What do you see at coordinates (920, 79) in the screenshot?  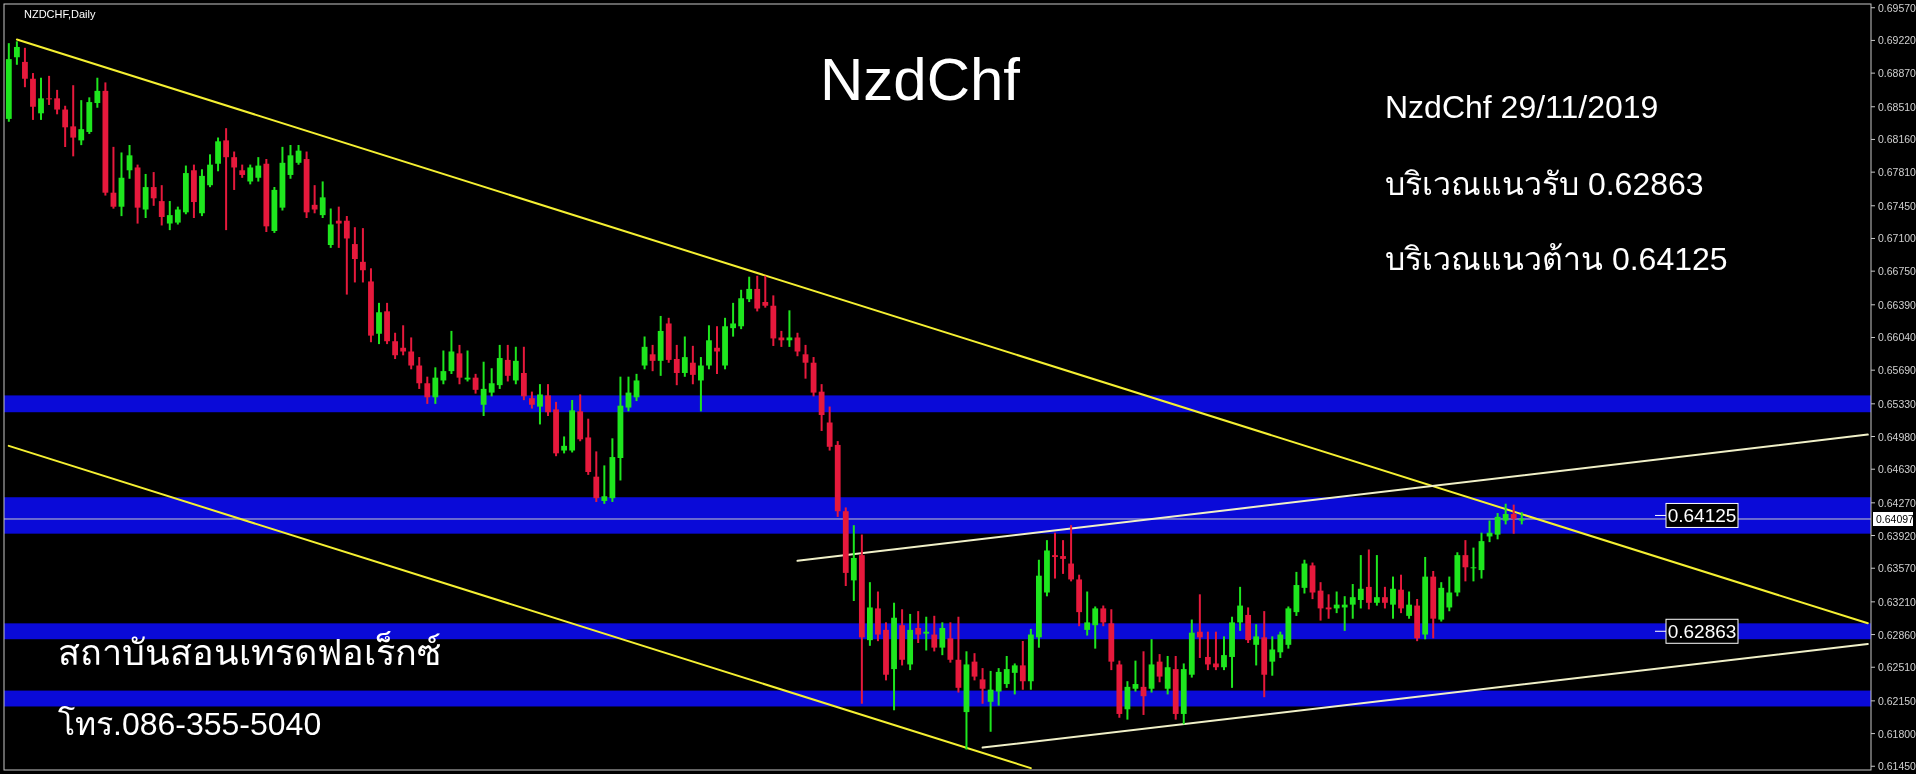 I see `text: NzdChf` at bounding box center [920, 79].